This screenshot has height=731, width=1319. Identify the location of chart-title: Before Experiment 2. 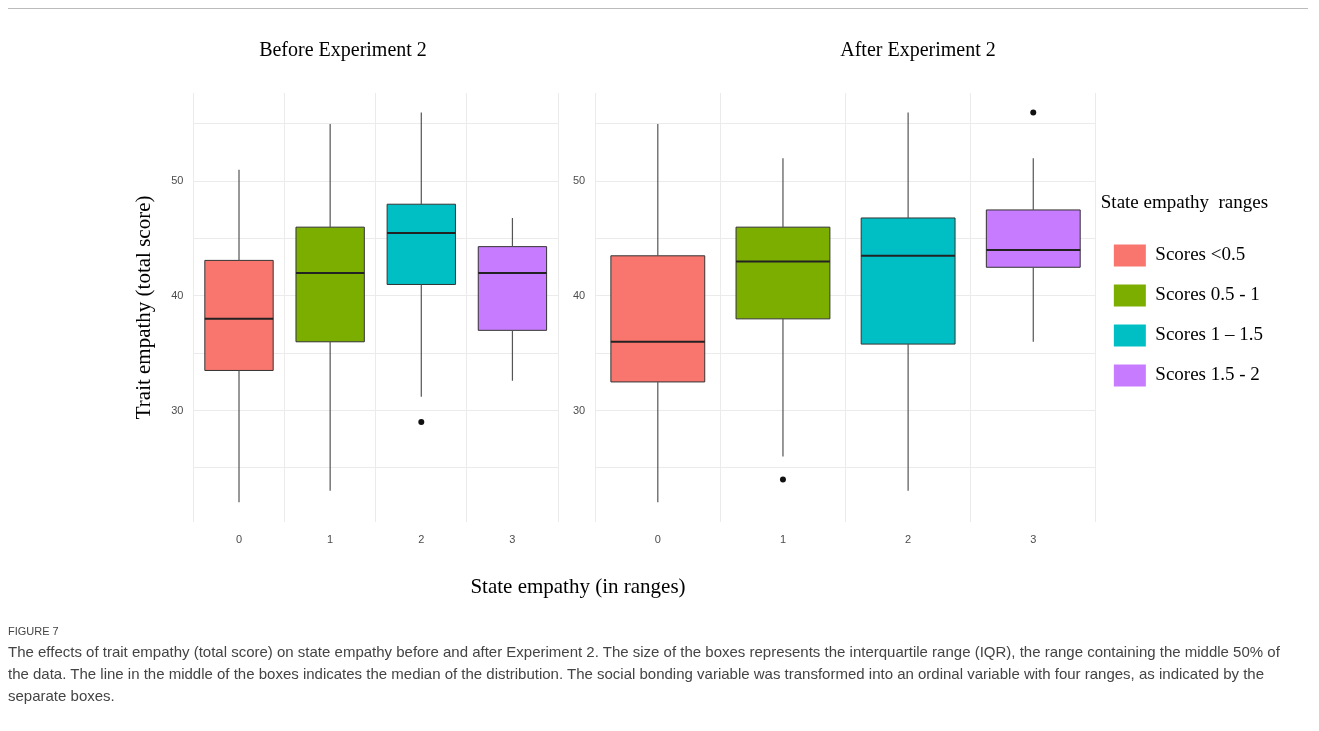
(343, 50).